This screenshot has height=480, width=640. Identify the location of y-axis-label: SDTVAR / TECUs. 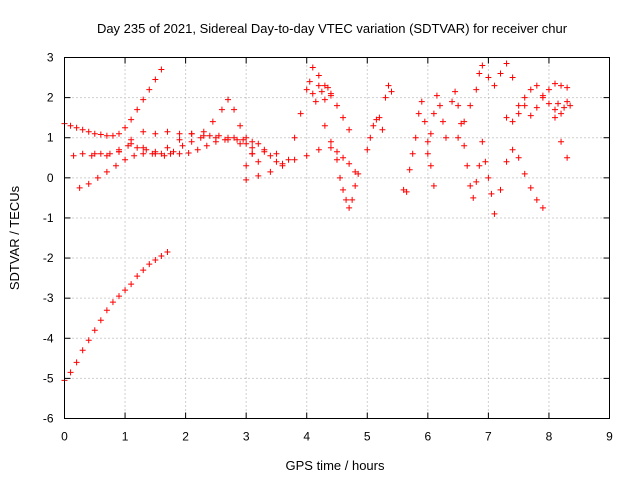
(14, 237).